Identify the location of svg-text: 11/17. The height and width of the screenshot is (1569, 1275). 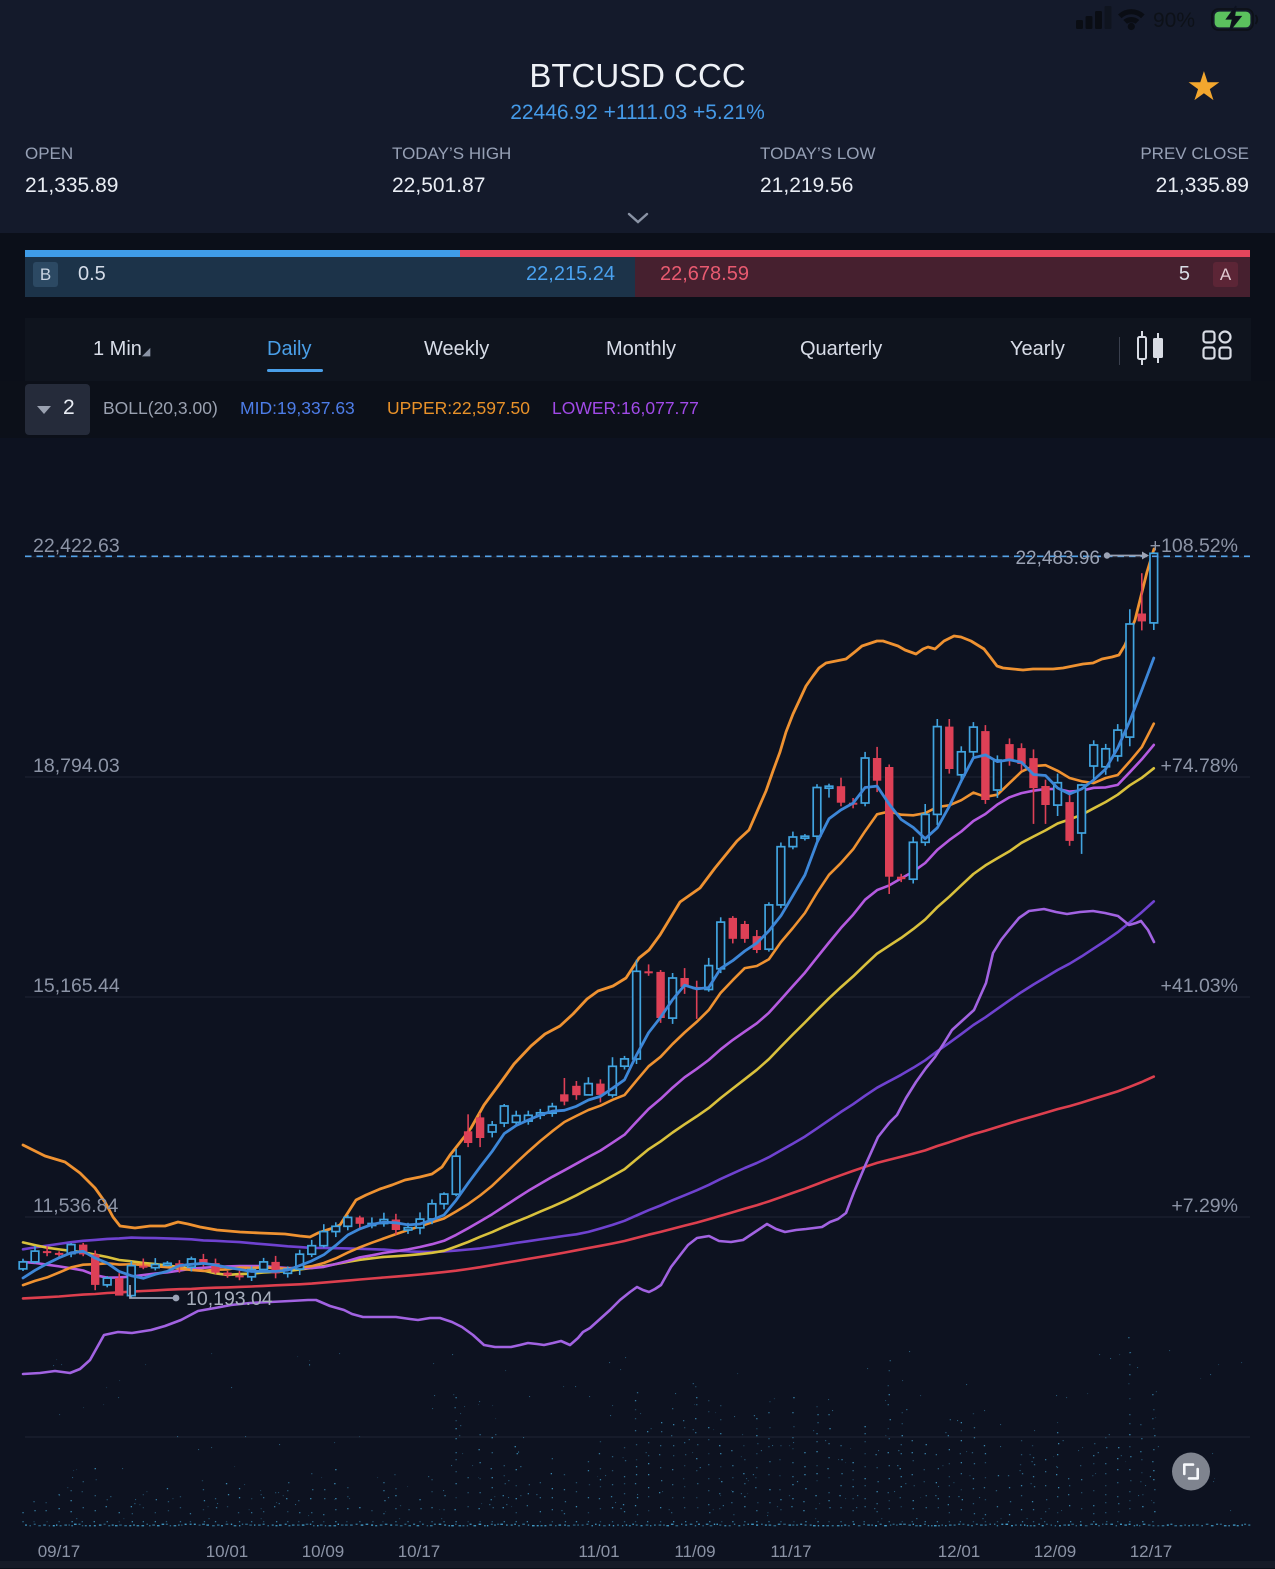
(790, 1551).